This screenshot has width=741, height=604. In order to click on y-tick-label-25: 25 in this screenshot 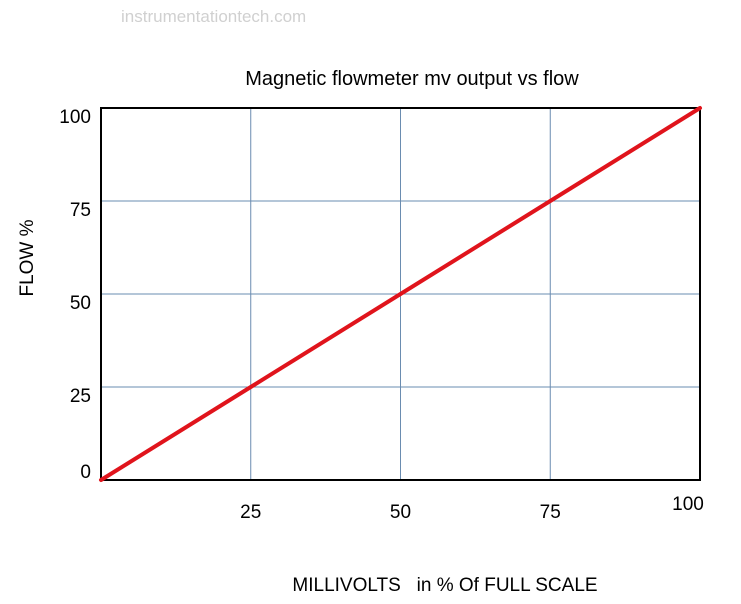, I will do `click(80, 396)`.